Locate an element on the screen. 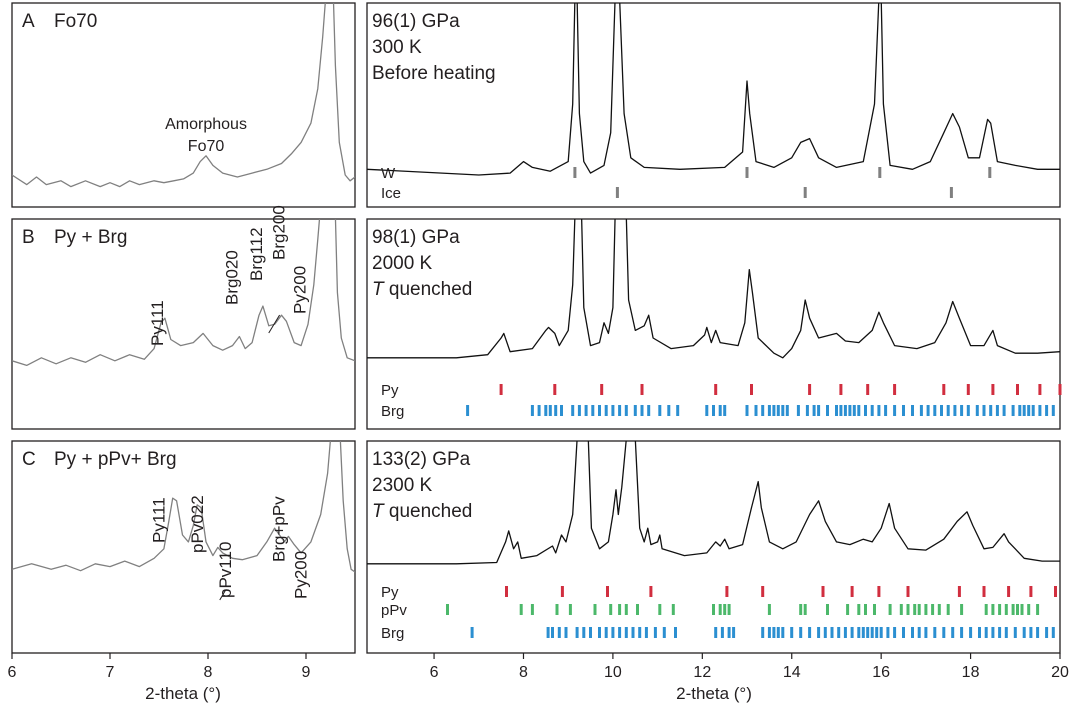 The height and width of the screenshot is (713, 1082). panel-letter: B is located at coordinates (28, 237).